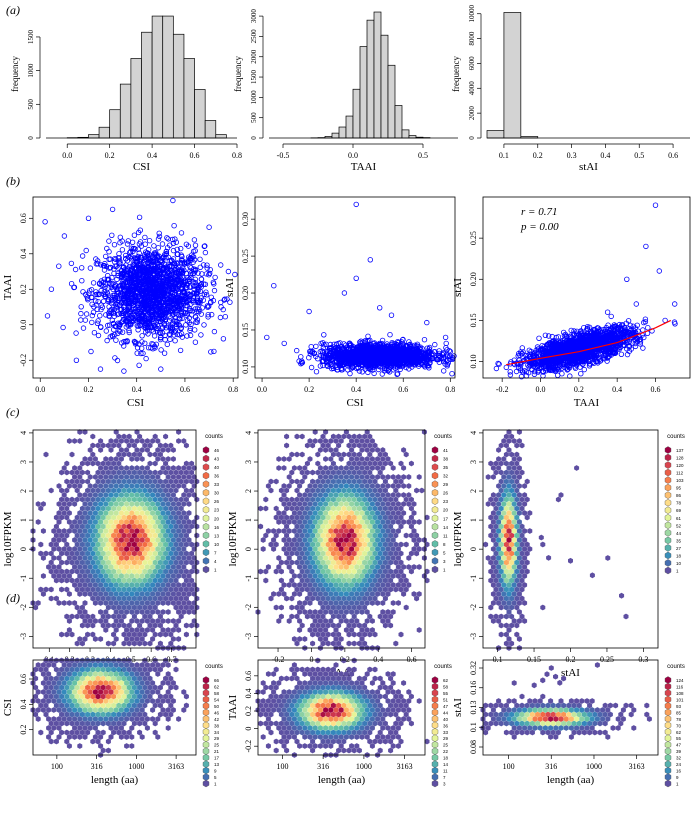  Describe the element at coordinates (137, 389) in the screenshot. I see `x-tick-label: 0.4` at that location.